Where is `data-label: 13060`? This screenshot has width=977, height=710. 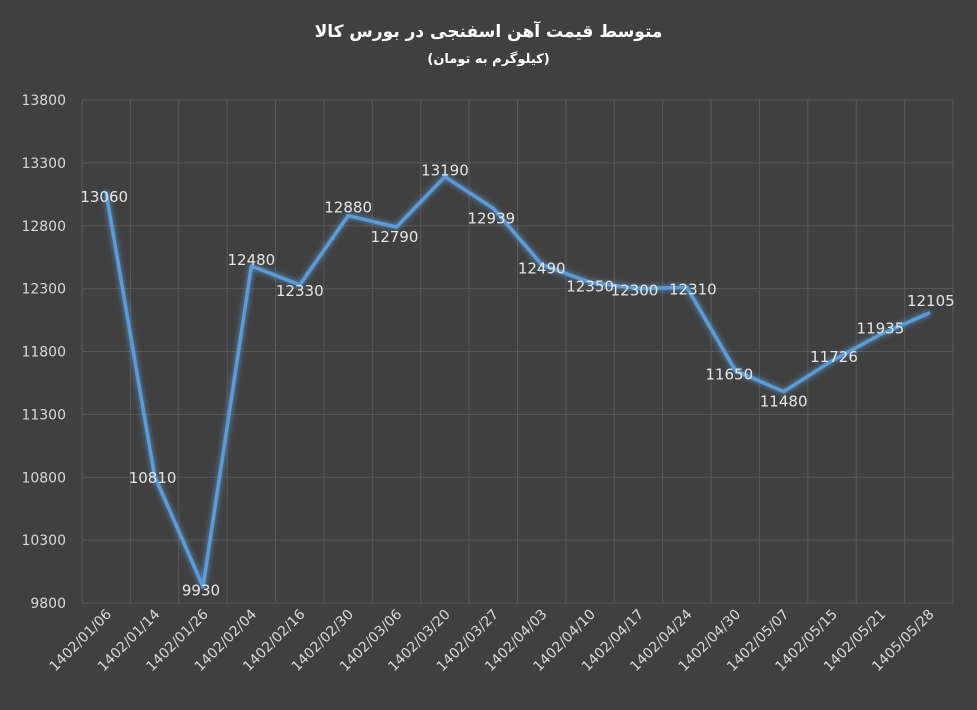
data-label: 13060 is located at coordinates (104, 197).